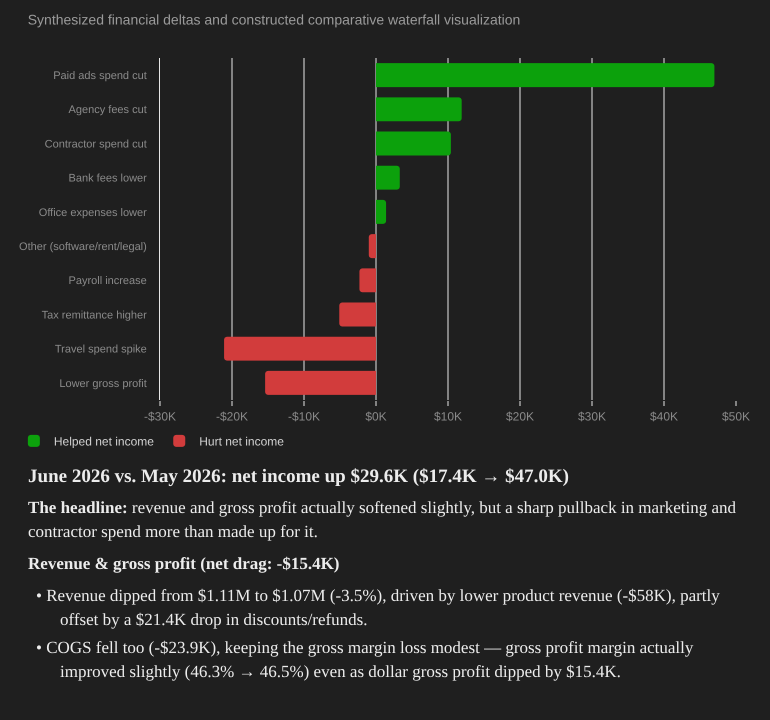  What do you see at coordinates (184, 564) in the screenshot?
I see `text: Revenue & gross profit (net drag: -$15.4K)` at bounding box center [184, 564].